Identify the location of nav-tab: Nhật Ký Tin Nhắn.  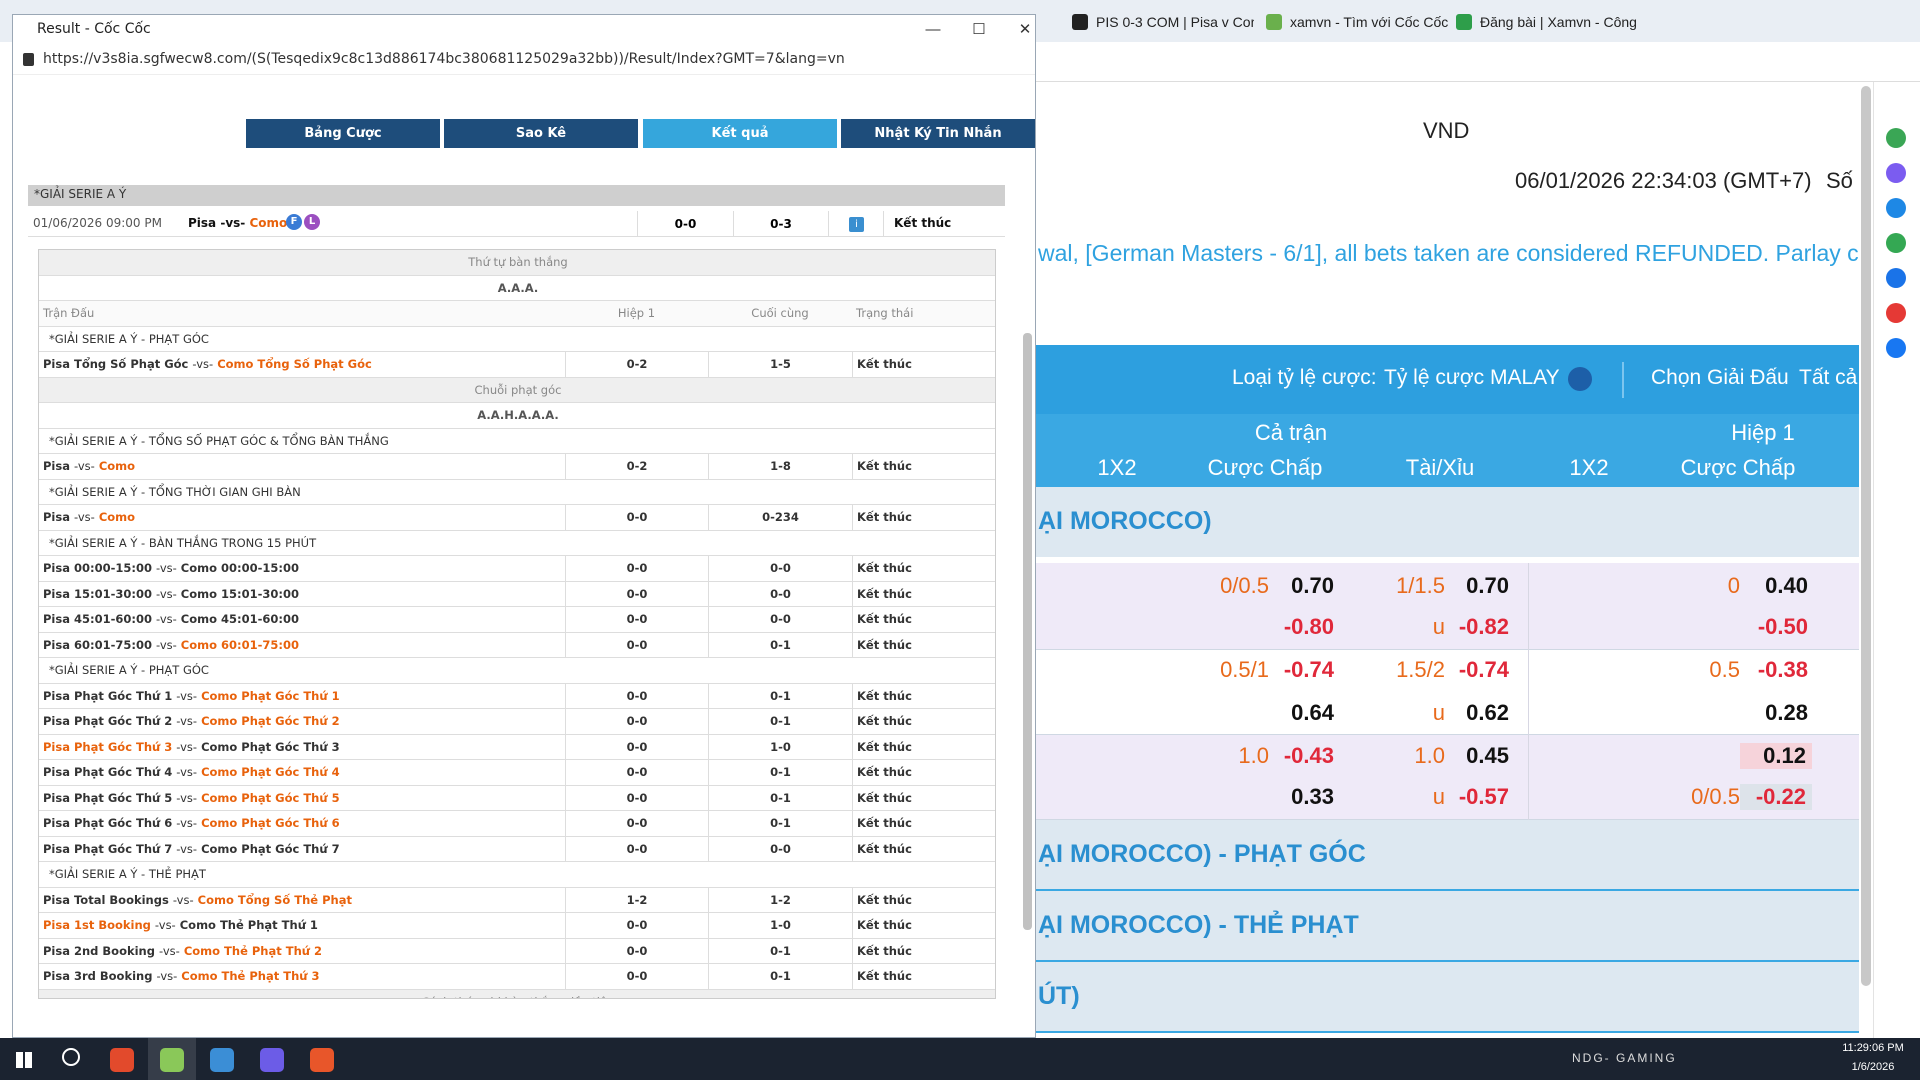
(938, 133).